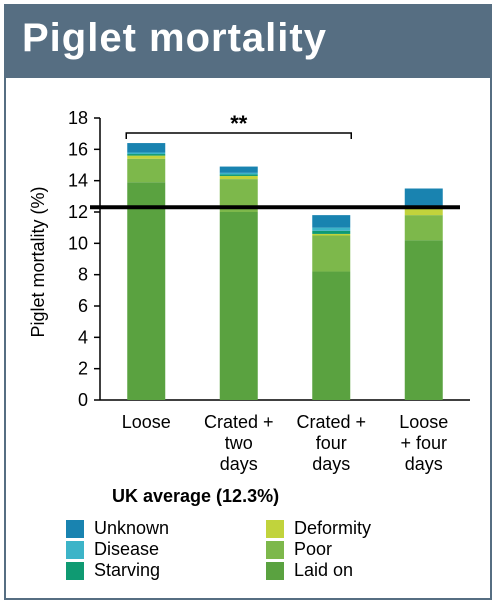 The image size is (500, 607). What do you see at coordinates (127, 549) in the screenshot?
I see `legend-label: Disease` at bounding box center [127, 549].